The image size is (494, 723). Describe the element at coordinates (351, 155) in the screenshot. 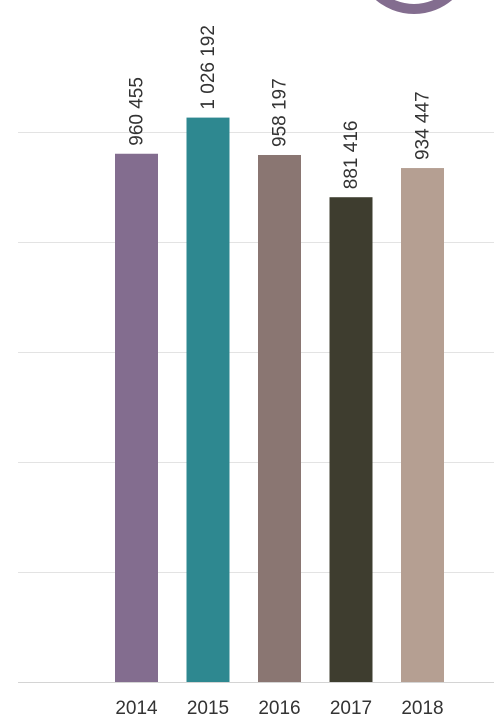

I see `data-label-2017: 881 416` at that location.